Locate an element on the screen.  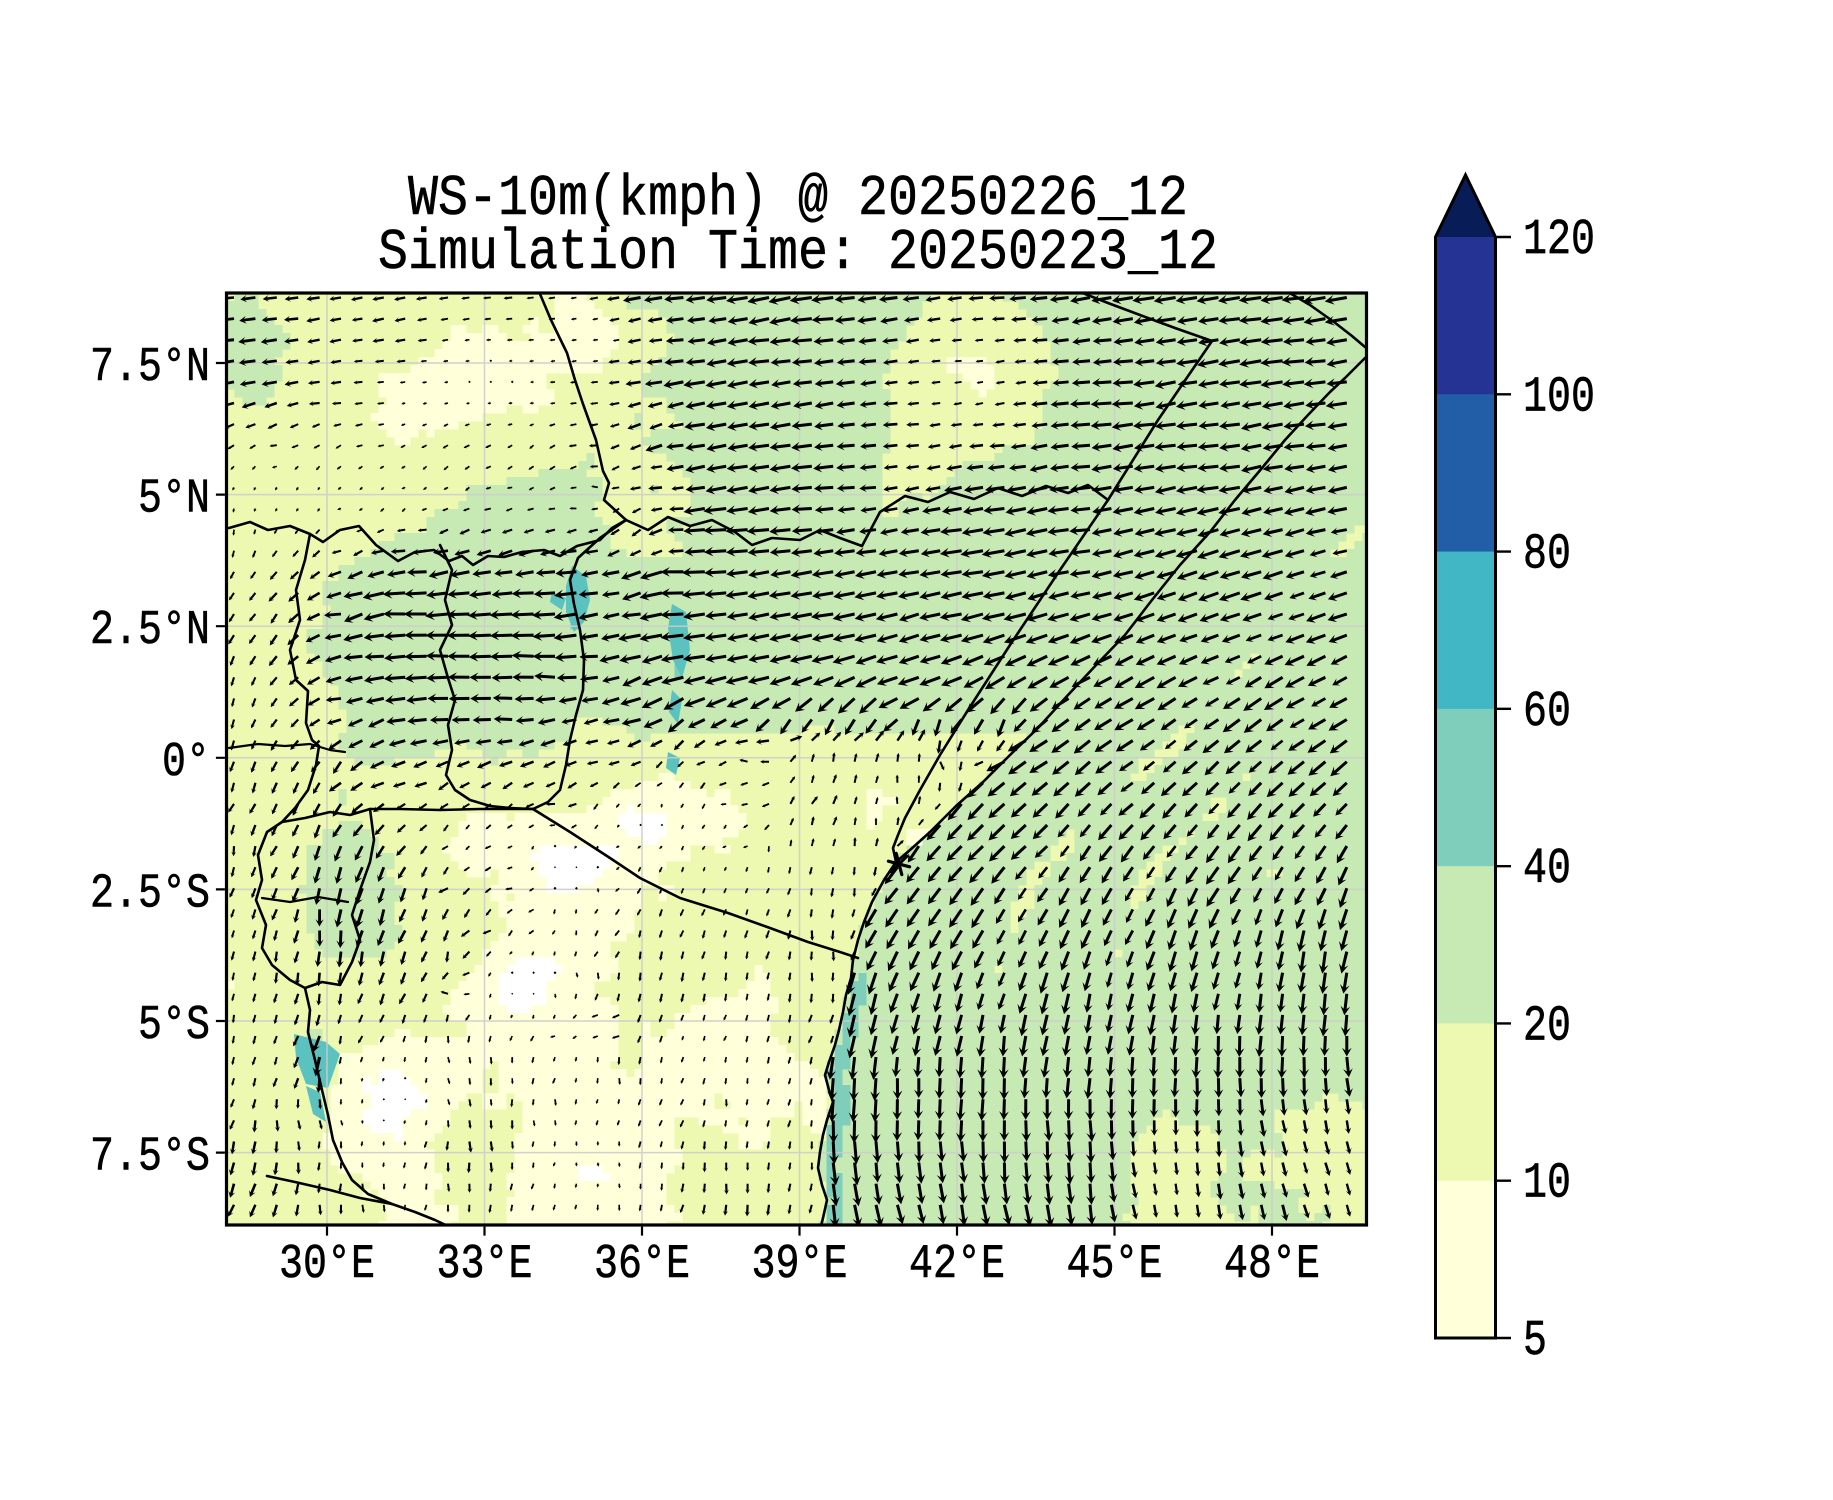
svg-text: 80 is located at coordinates (1547, 554).